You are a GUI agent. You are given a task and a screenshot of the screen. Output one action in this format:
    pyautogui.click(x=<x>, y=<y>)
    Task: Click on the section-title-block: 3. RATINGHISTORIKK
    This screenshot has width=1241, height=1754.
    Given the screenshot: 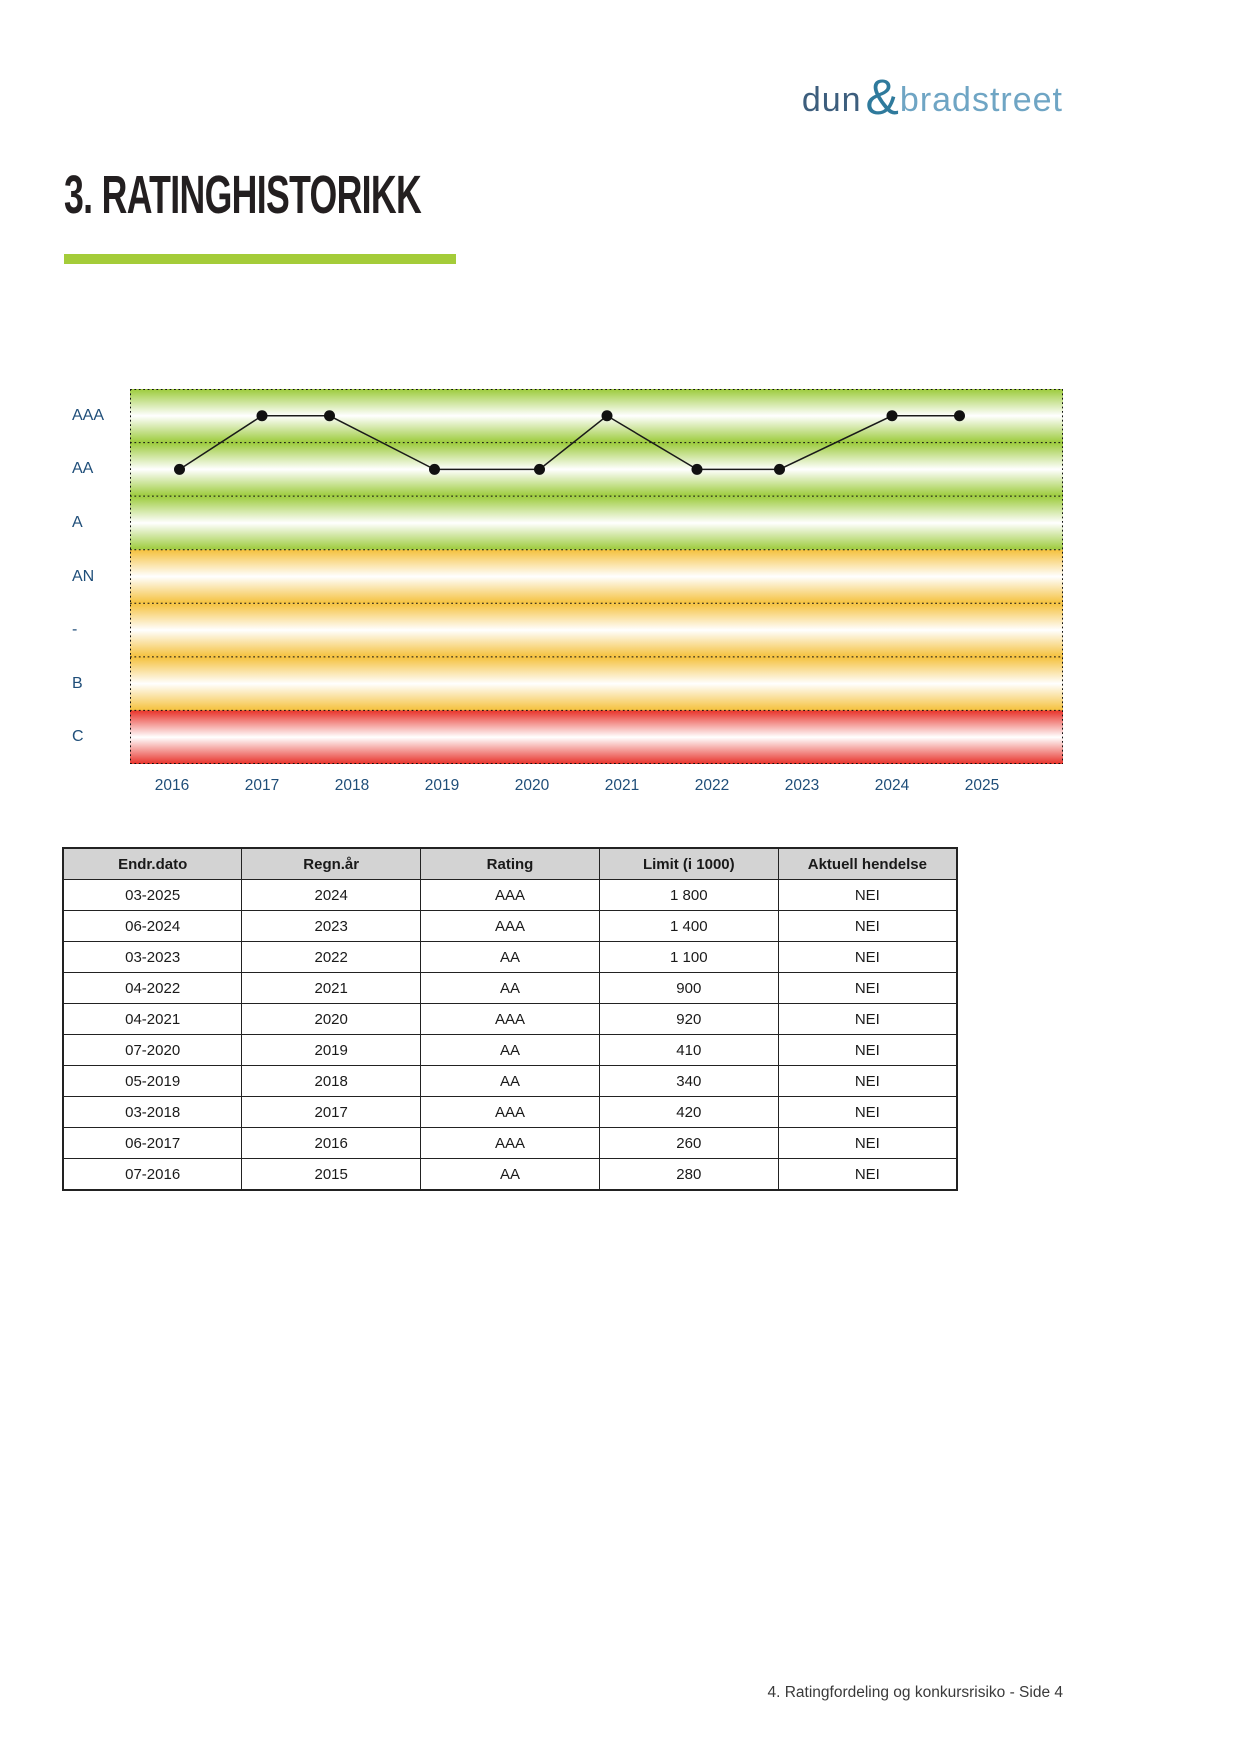 What is the action you would take?
    pyautogui.click(x=334, y=195)
    